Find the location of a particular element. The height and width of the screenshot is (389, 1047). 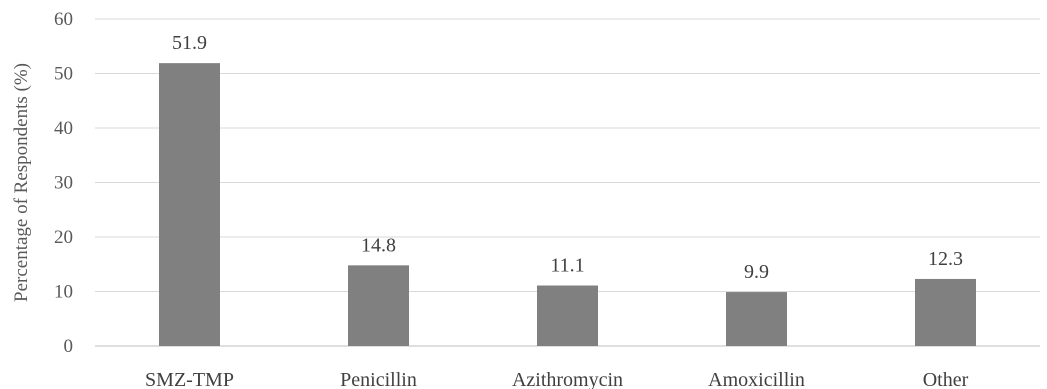

data-label: 9.9 is located at coordinates (756, 272).